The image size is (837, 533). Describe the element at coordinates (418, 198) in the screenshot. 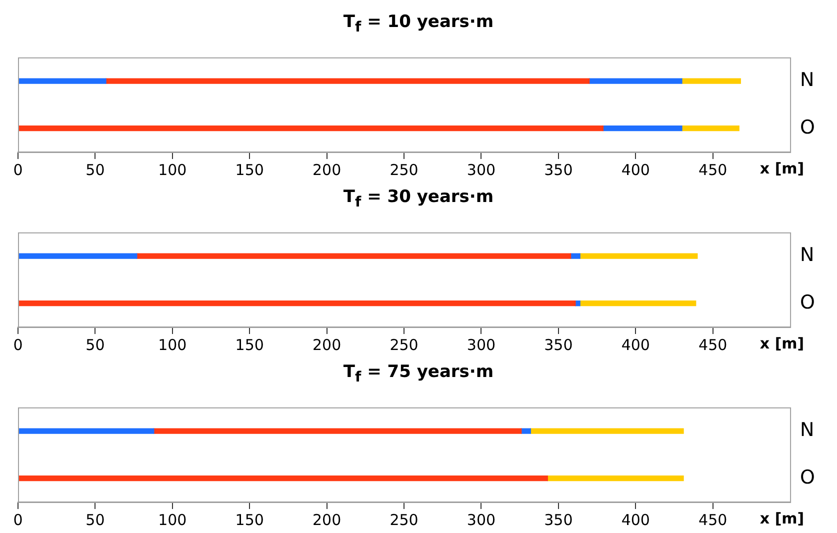

I see `chart-title: T$_{f}$ = 30 years·m` at that location.